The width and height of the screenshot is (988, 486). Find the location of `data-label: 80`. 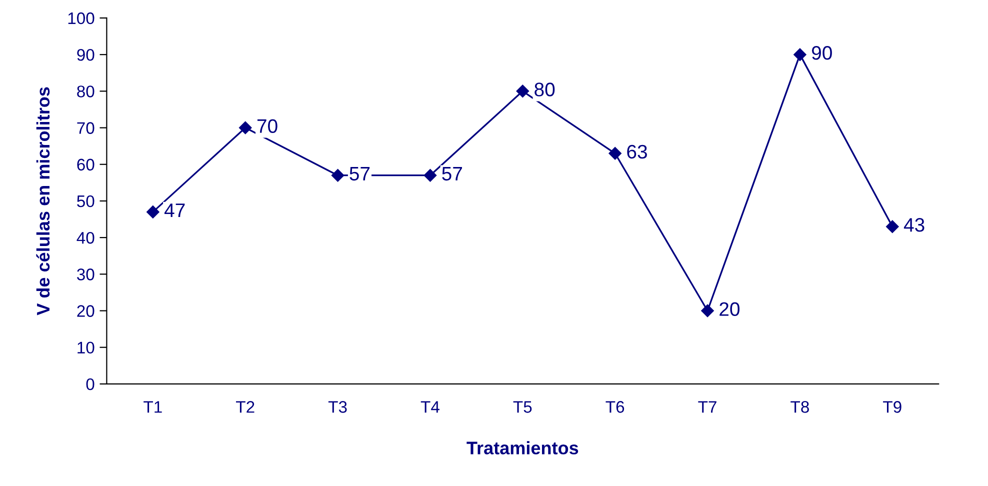

data-label: 80 is located at coordinates (544, 89).